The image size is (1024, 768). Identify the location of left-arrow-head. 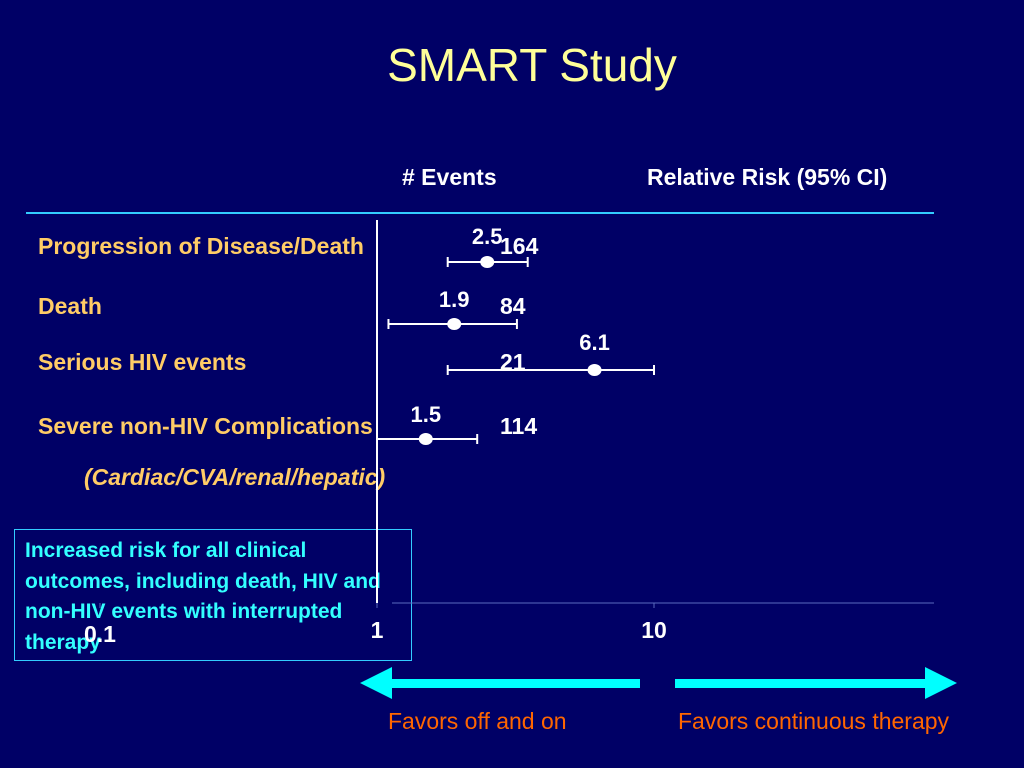
(376, 683).